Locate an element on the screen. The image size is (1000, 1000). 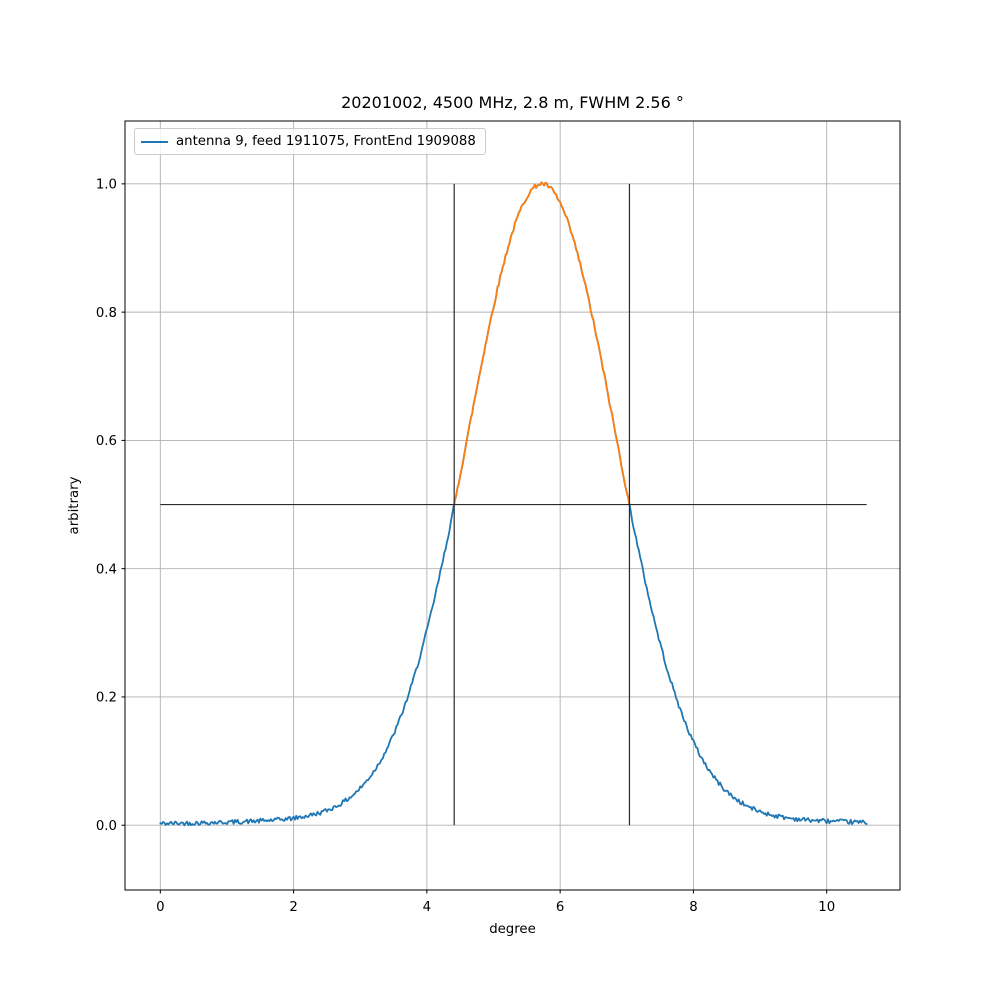
x-tick-label-3: 6 is located at coordinates (560, 907).